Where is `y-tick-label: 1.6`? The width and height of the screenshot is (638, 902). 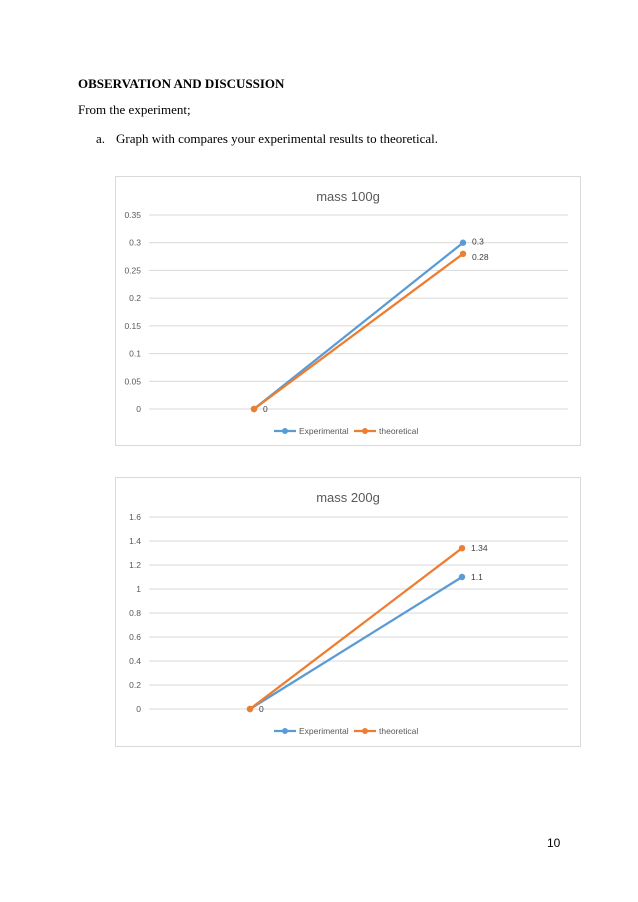
y-tick-label: 1.6 is located at coordinates (135, 517).